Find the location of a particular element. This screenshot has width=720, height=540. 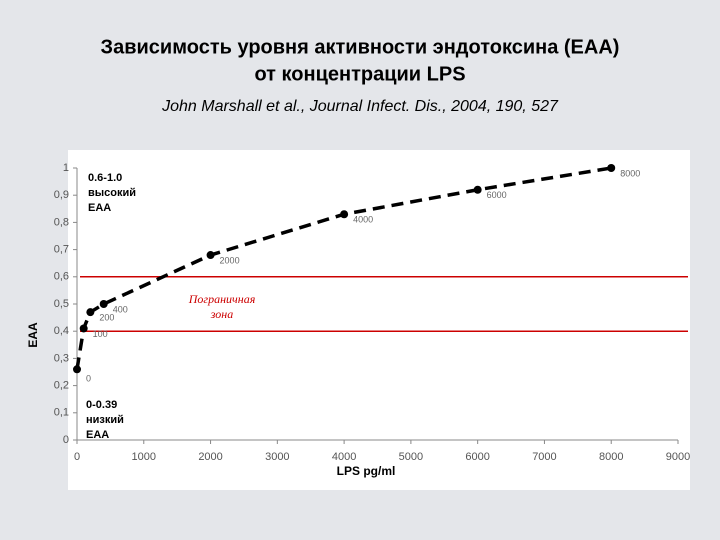

y-tick-label: 0,4 is located at coordinates (61, 331).